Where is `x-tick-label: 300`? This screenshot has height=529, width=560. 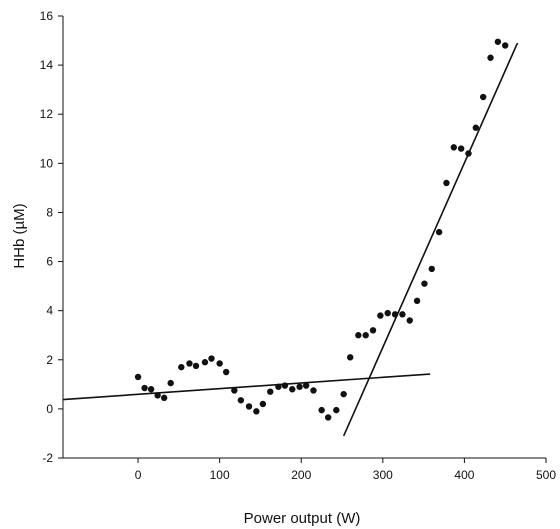
x-tick-label: 300 is located at coordinates (383, 475).